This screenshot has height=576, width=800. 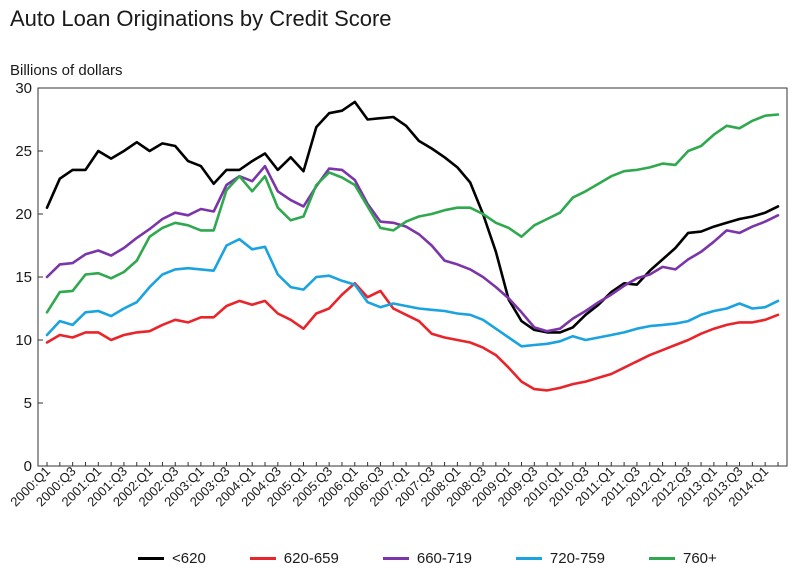 I want to click on legend-item-760-plus: 760+, so click(x=682, y=558).